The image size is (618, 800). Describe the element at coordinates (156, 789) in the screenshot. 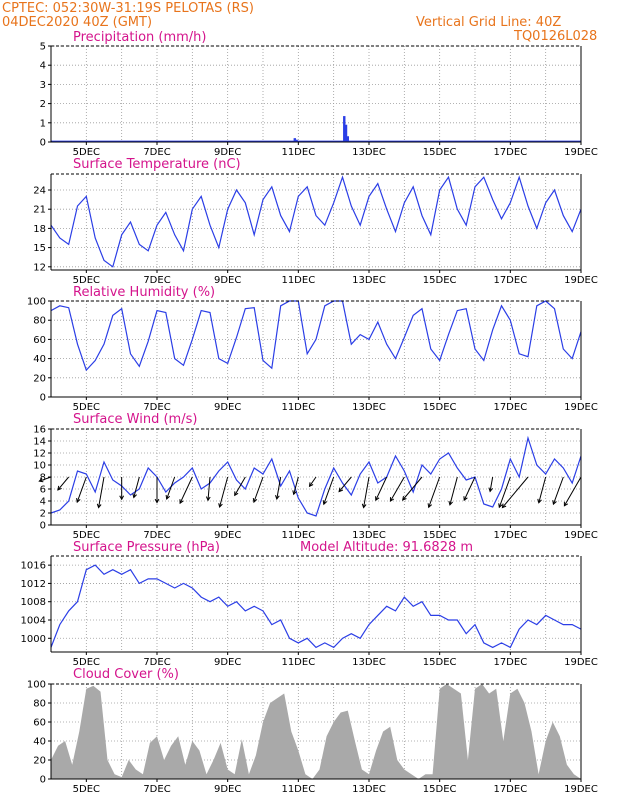

I see `cloud-x-tick-label: 7DEC` at that location.